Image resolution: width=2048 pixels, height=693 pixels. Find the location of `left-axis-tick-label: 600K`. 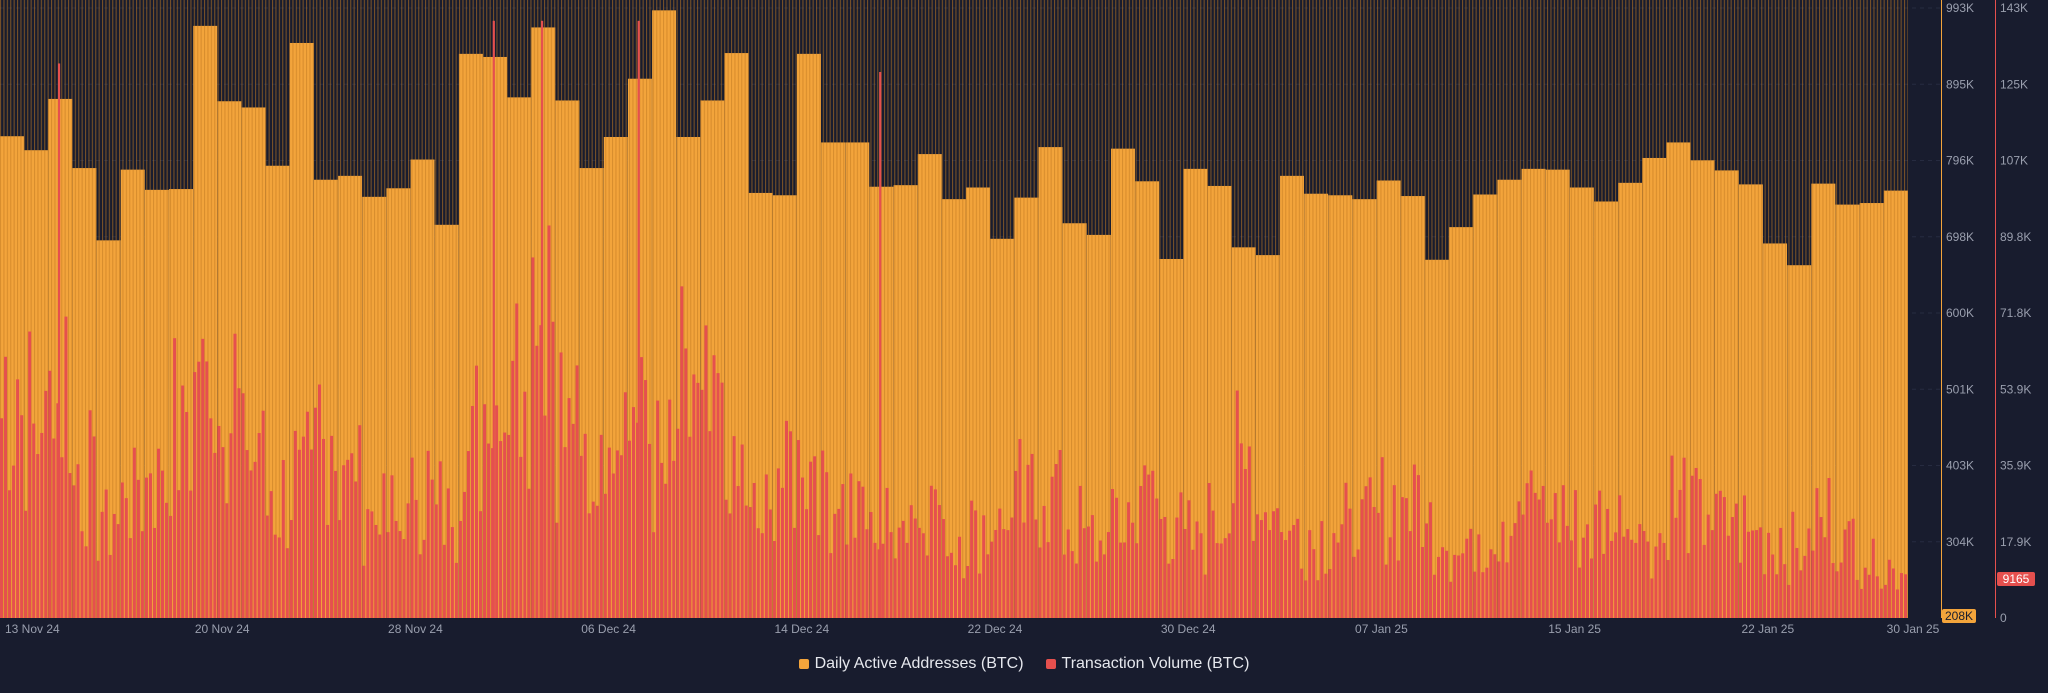

left-axis-tick-label: 600K is located at coordinates (1960, 313).